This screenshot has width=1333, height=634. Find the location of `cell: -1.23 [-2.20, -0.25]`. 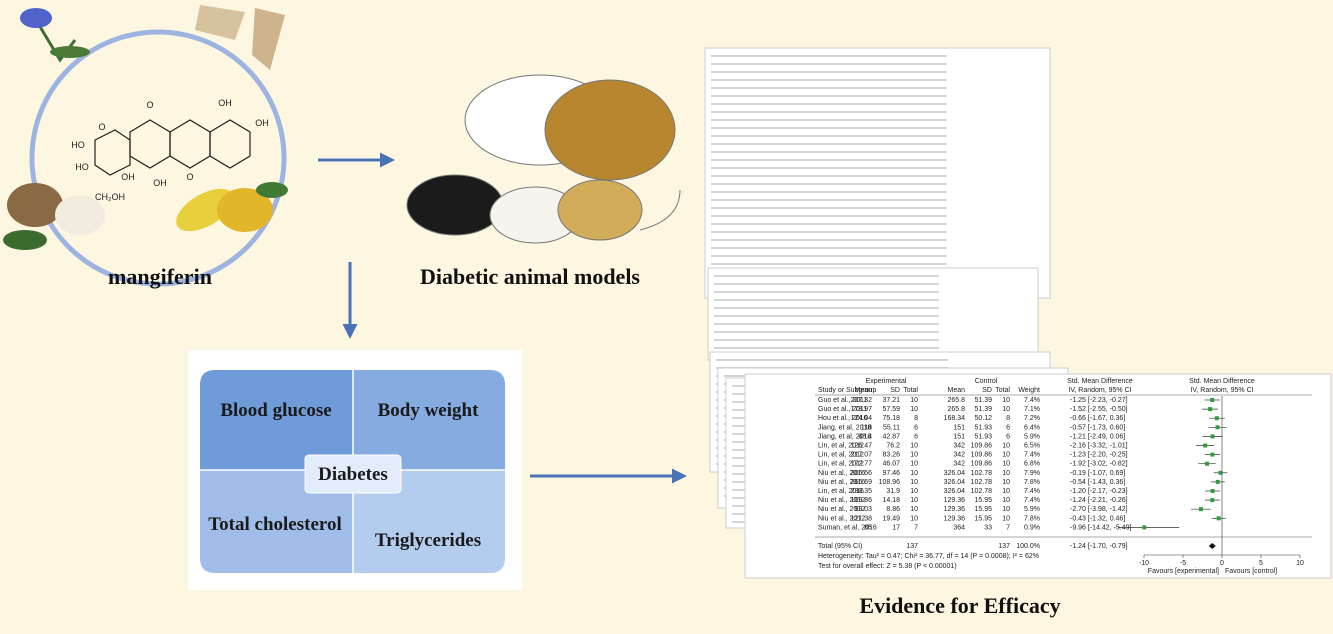

cell: -1.23 [-2.20, -0.25] is located at coordinates (1099, 455).